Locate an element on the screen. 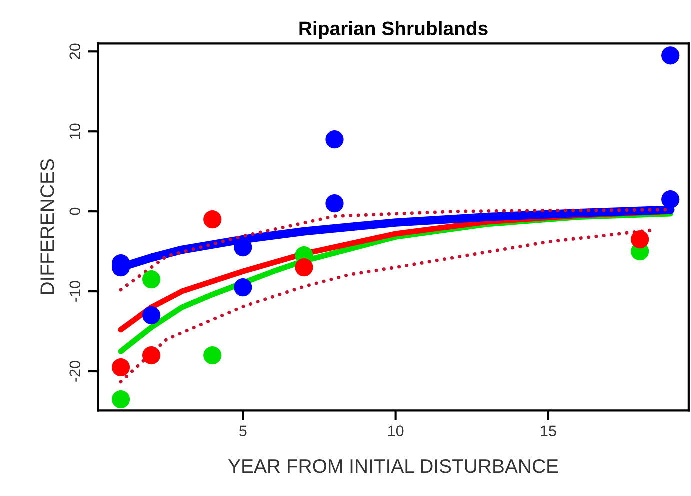 The width and height of the screenshot is (691, 496). y-axis-title: DIFFERENCES is located at coordinates (47, 226).